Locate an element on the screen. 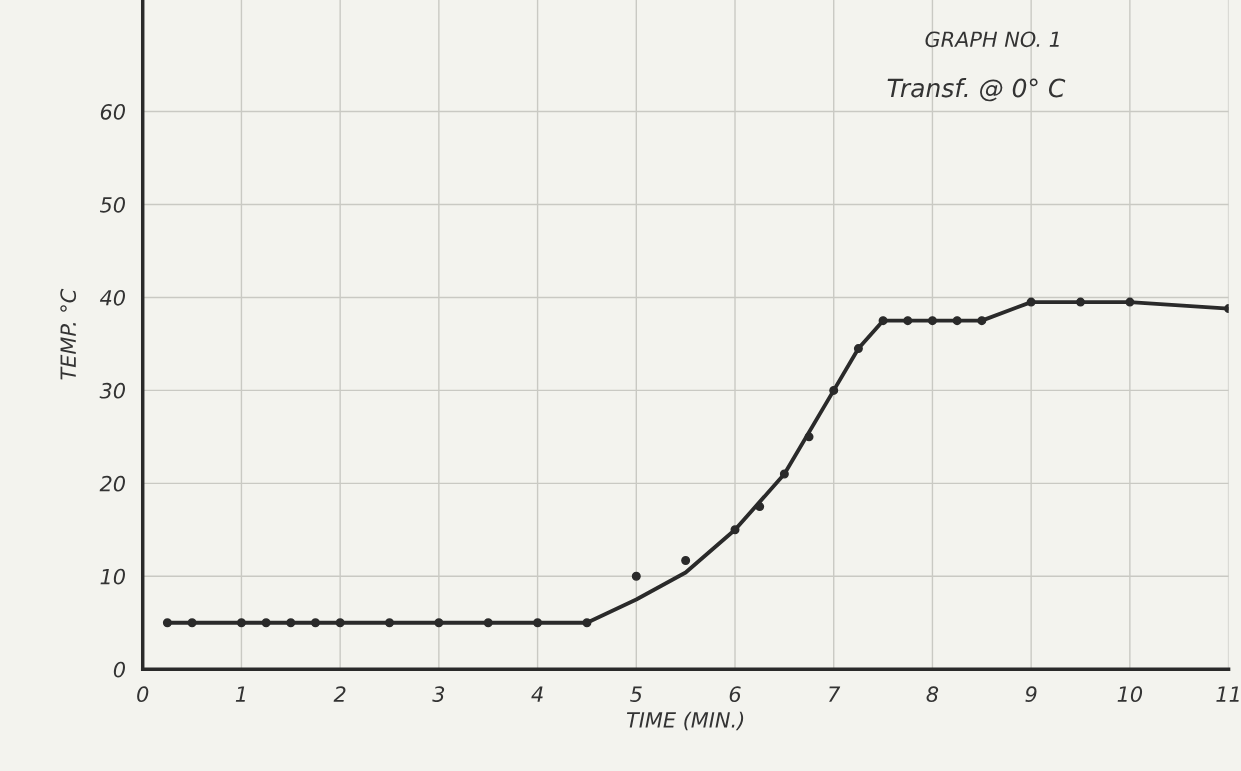 The image size is (1241, 771). y-tick-label: 10 is located at coordinates (112, 576).